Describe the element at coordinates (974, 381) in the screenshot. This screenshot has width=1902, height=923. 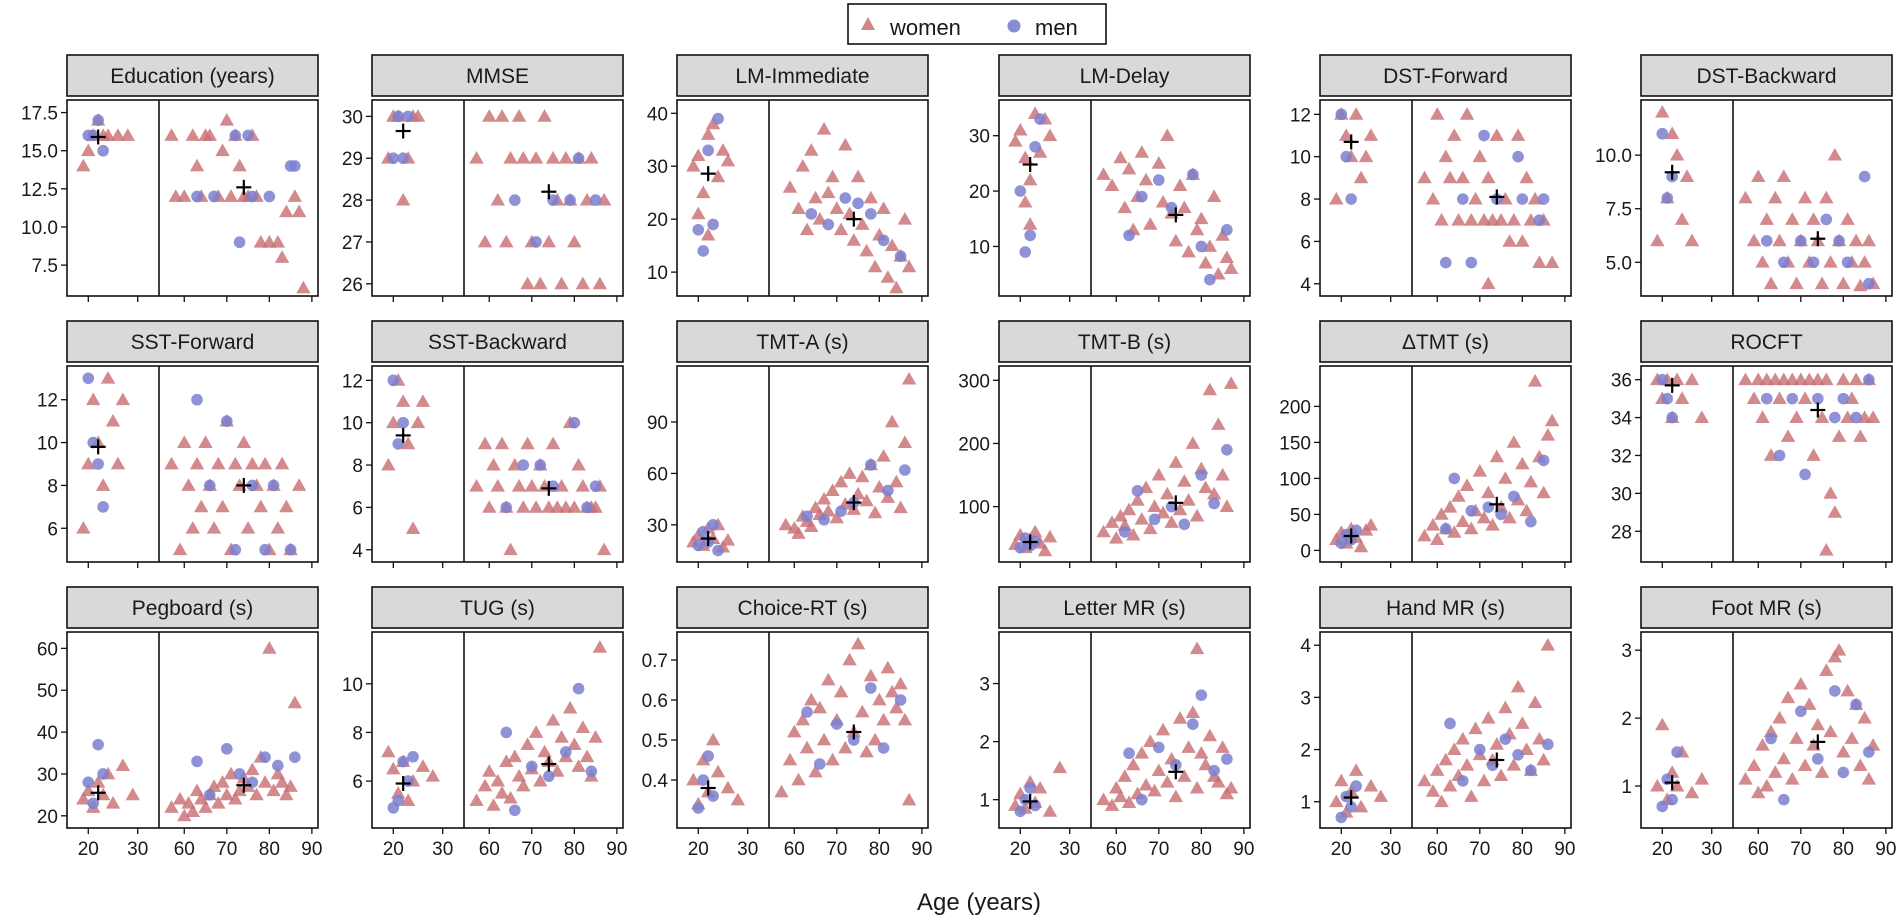
I see `y-tick-label: 300` at that location.